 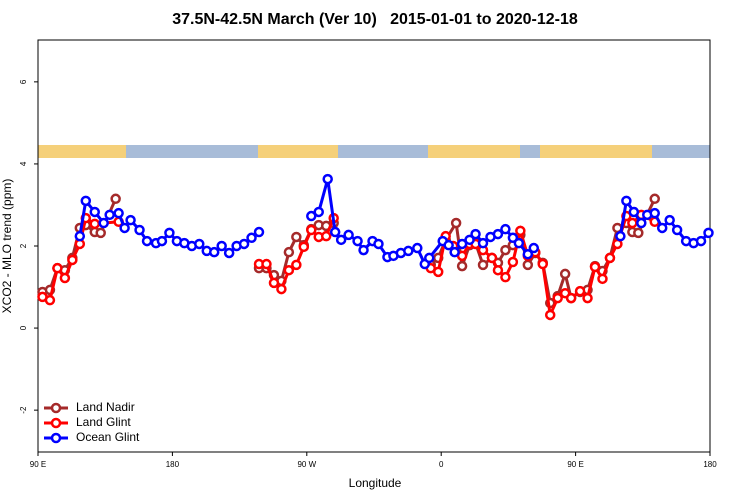 I want to click on y-tick-label: 2, so click(x=23, y=245).